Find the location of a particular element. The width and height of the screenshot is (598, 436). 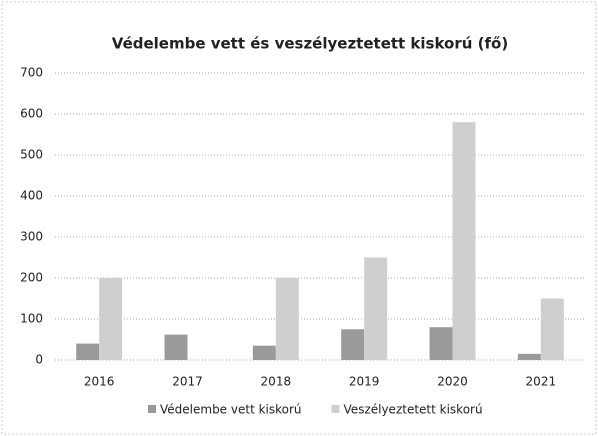

y-tick-label: 700 is located at coordinates (31, 73).